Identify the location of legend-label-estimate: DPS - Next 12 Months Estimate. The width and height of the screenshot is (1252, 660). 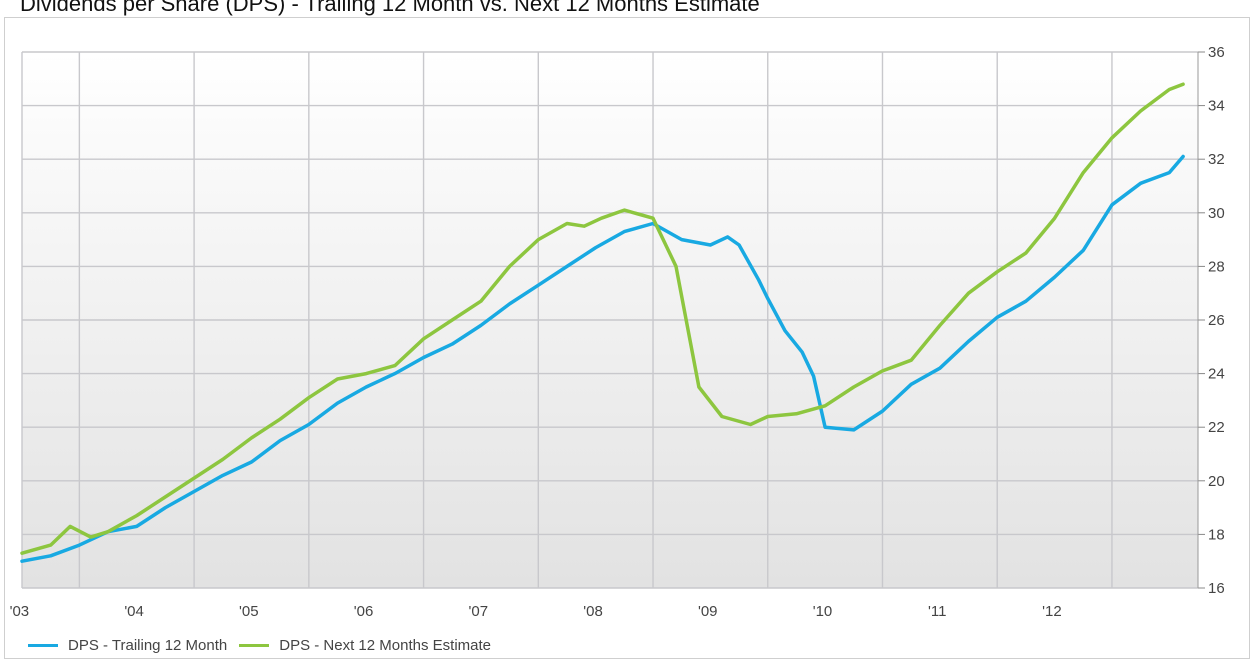
(385, 645).